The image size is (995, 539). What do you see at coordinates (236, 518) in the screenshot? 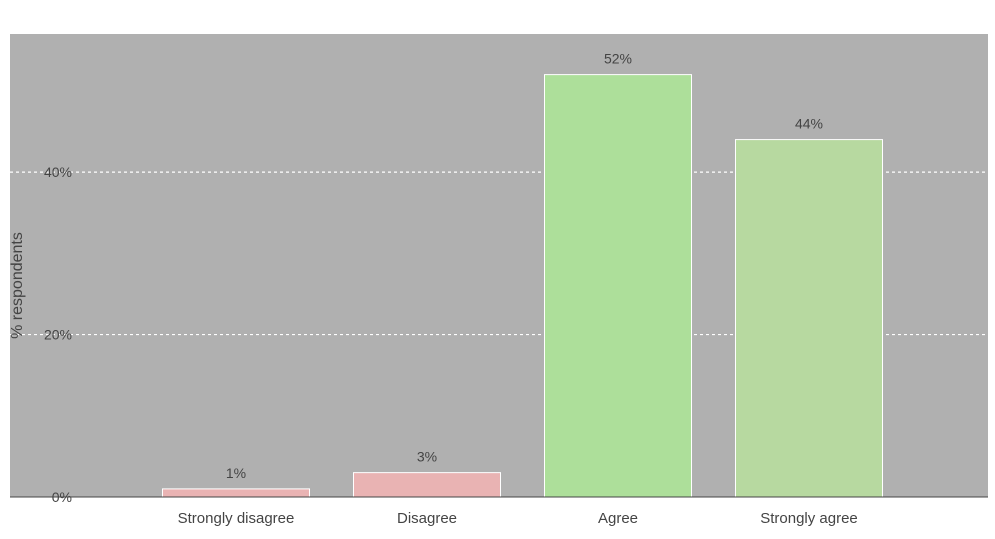
I see `x-tick-label: Strongly disagree` at bounding box center [236, 518].